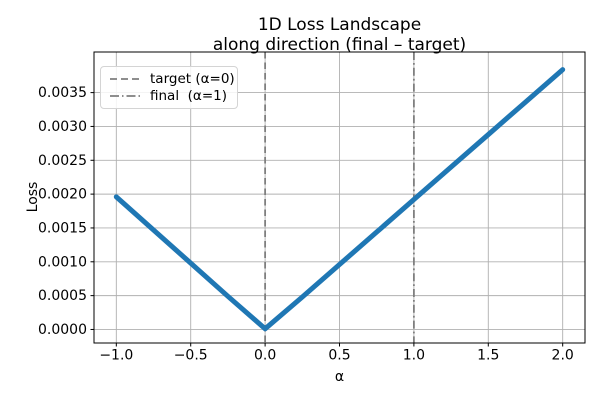 Image resolution: width=600 pixels, height=400 pixels. What do you see at coordinates (192, 78) in the screenshot?
I see `legend-label-target: target (α=0)` at bounding box center [192, 78].